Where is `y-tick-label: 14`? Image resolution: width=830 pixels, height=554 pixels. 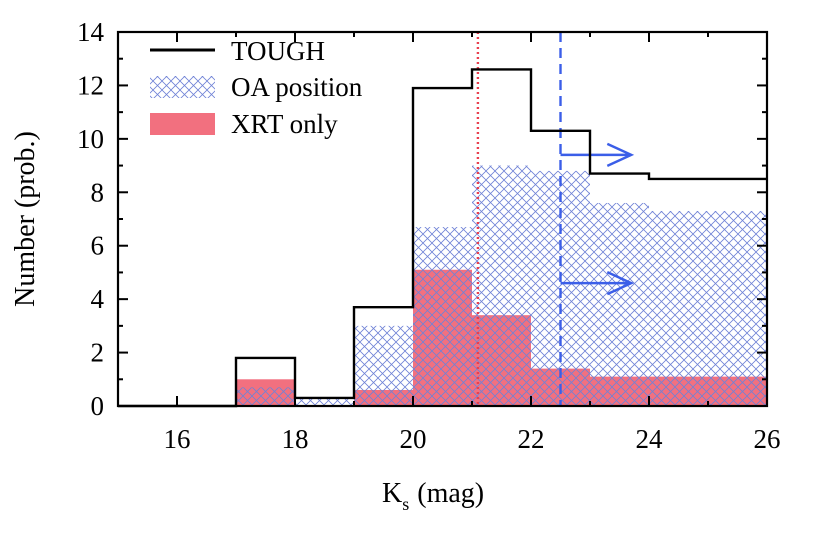 y-tick-label: 14 is located at coordinates (91, 32).